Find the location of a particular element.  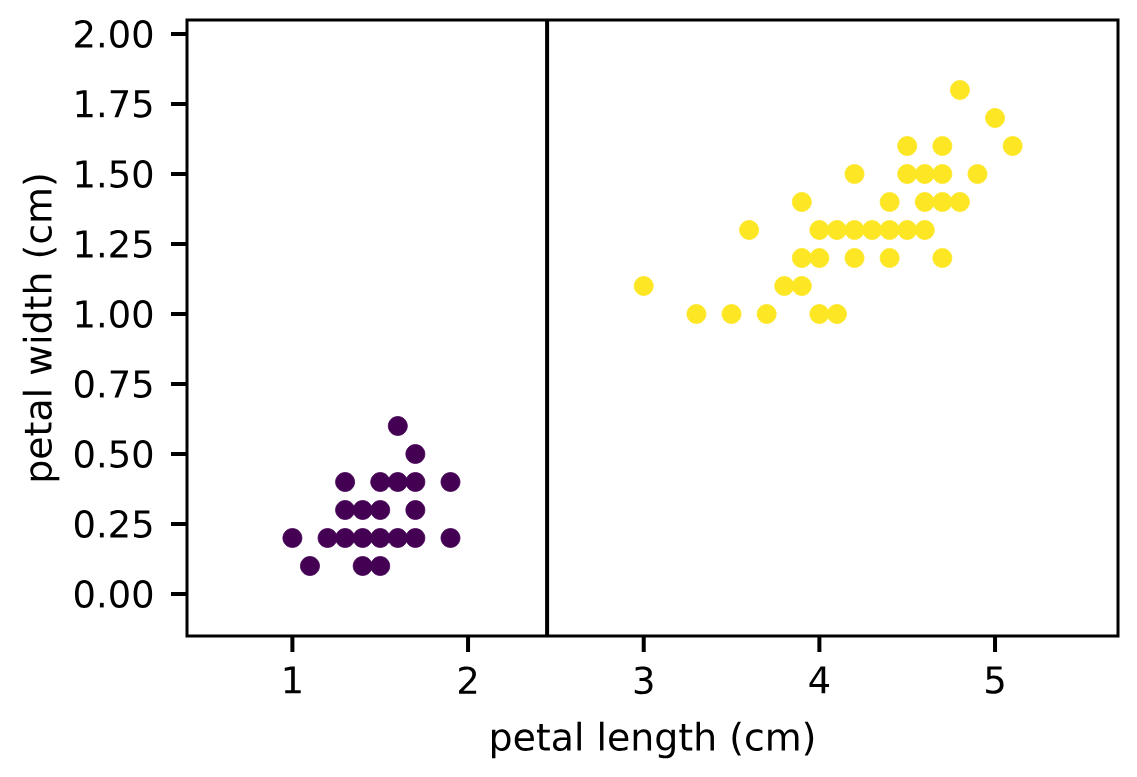

y-tick-label: 0.00 is located at coordinates (113, 594).